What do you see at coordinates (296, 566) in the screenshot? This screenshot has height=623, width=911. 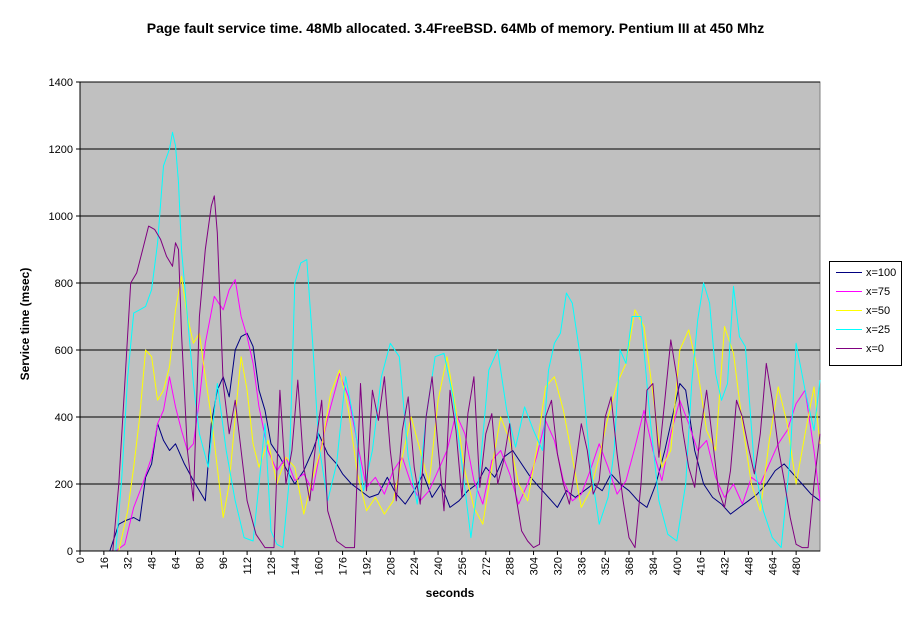 I see `x-tick-label: 144` at bounding box center [296, 566].